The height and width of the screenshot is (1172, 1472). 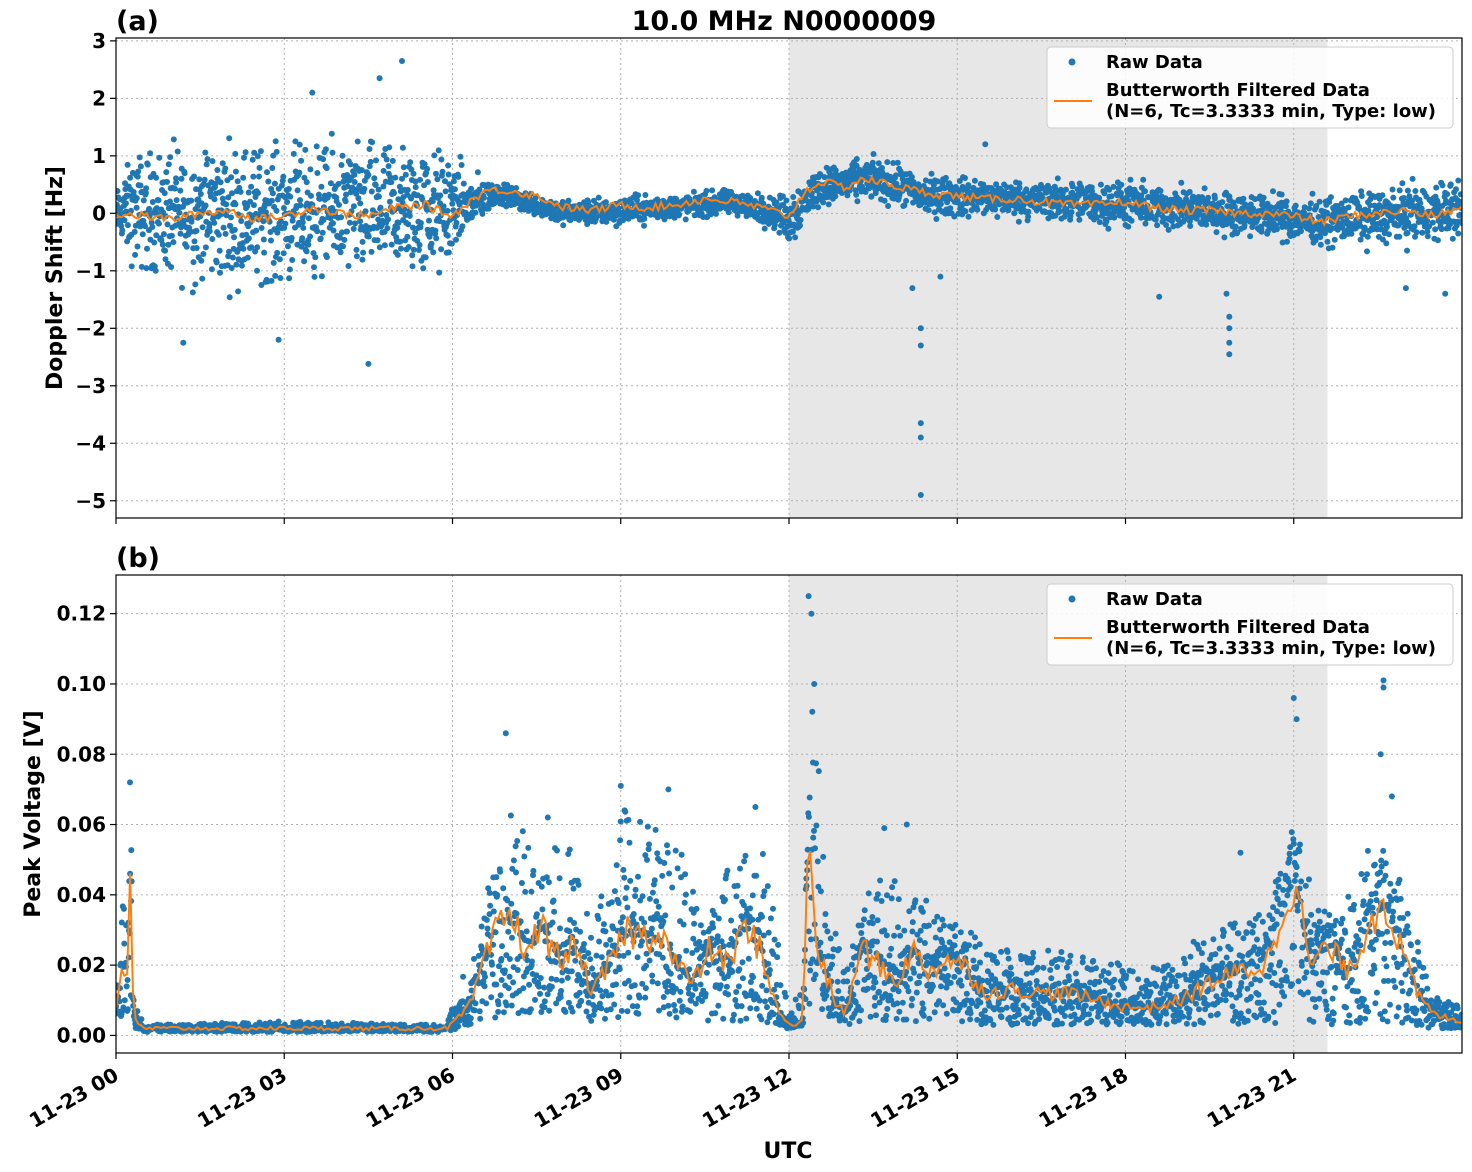 I want to click on legend-filtered-params-a: (N=6, Tc=3.3333 min, Type: low), so click(x=1271, y=111).